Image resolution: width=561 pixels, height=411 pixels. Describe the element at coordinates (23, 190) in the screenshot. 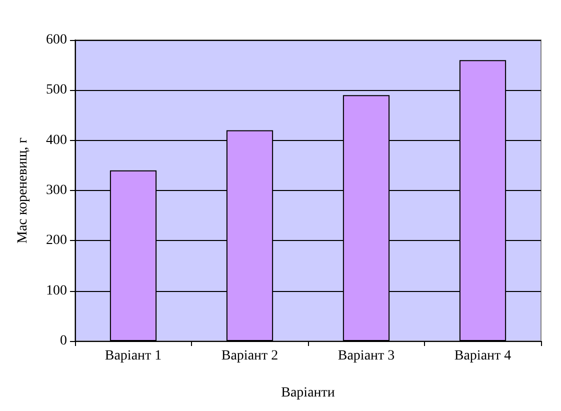

I see `y-axis-title: Мас кореневищ, г` at that location.